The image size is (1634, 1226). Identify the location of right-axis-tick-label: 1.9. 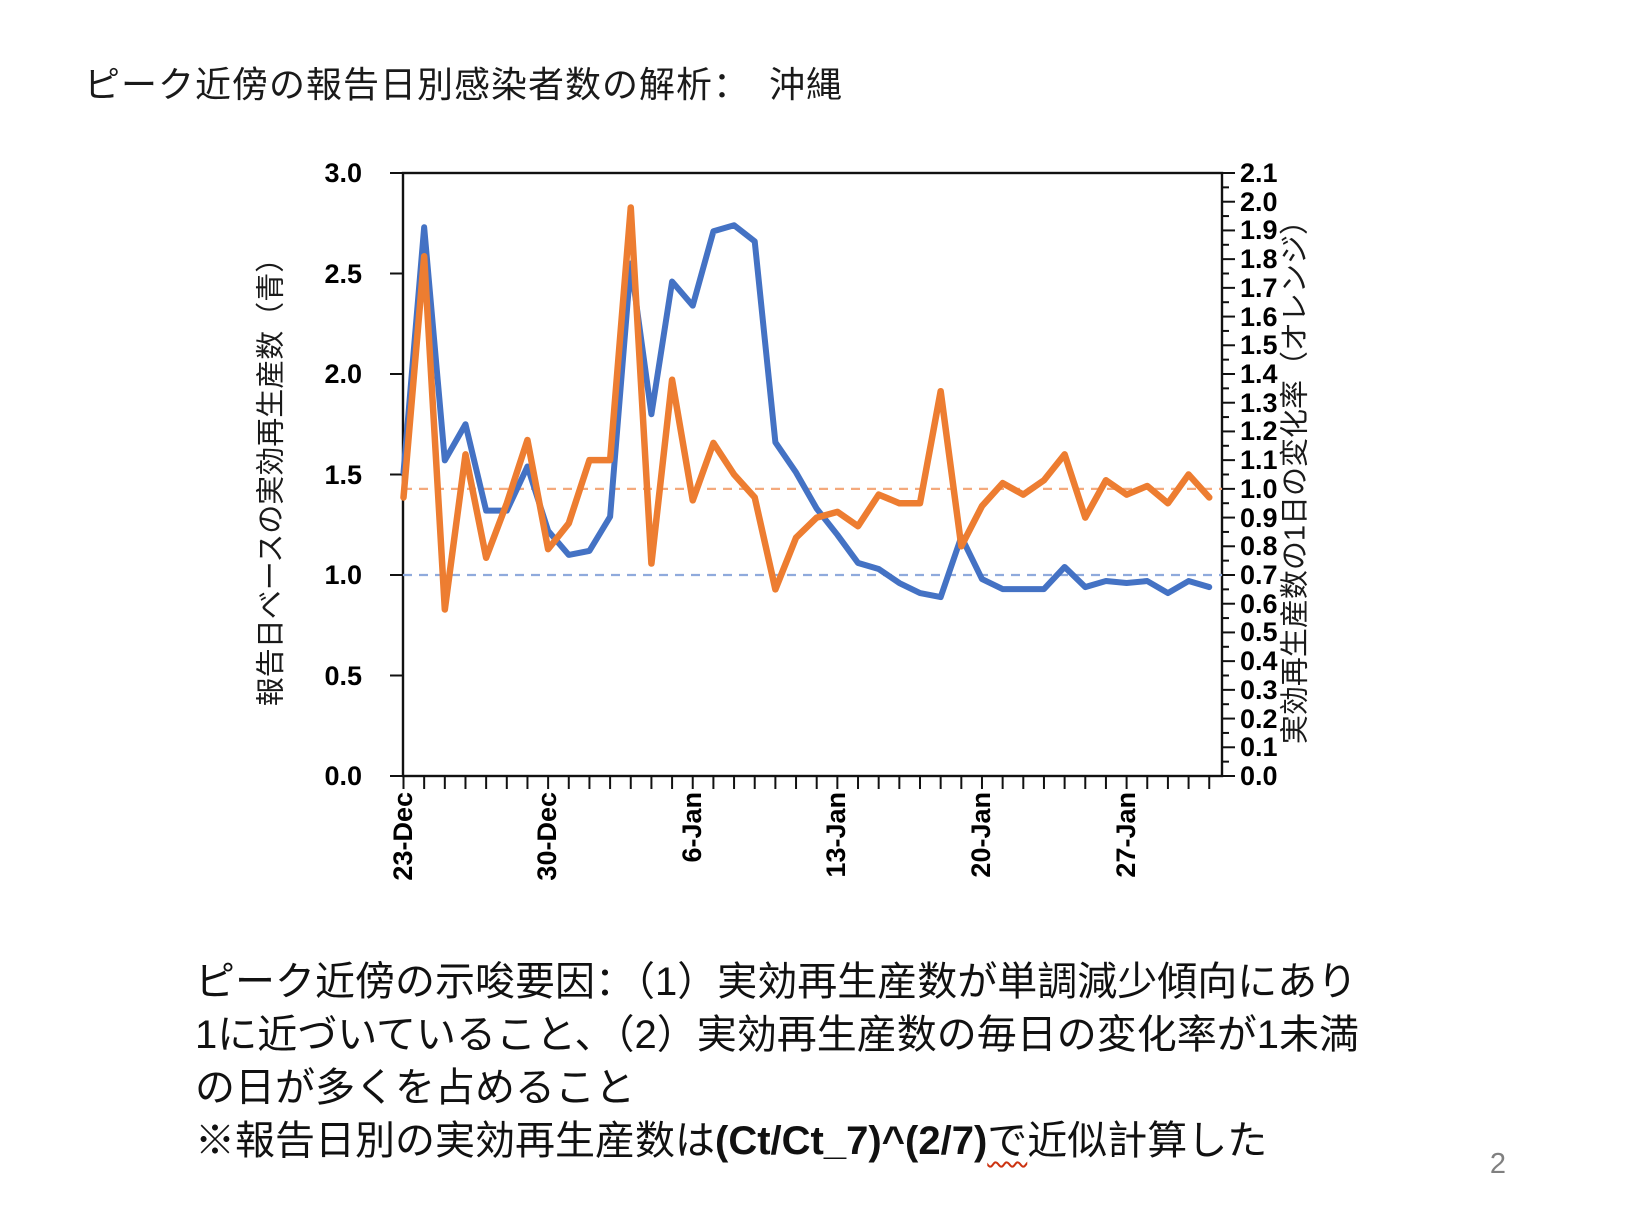
(1259, 230).